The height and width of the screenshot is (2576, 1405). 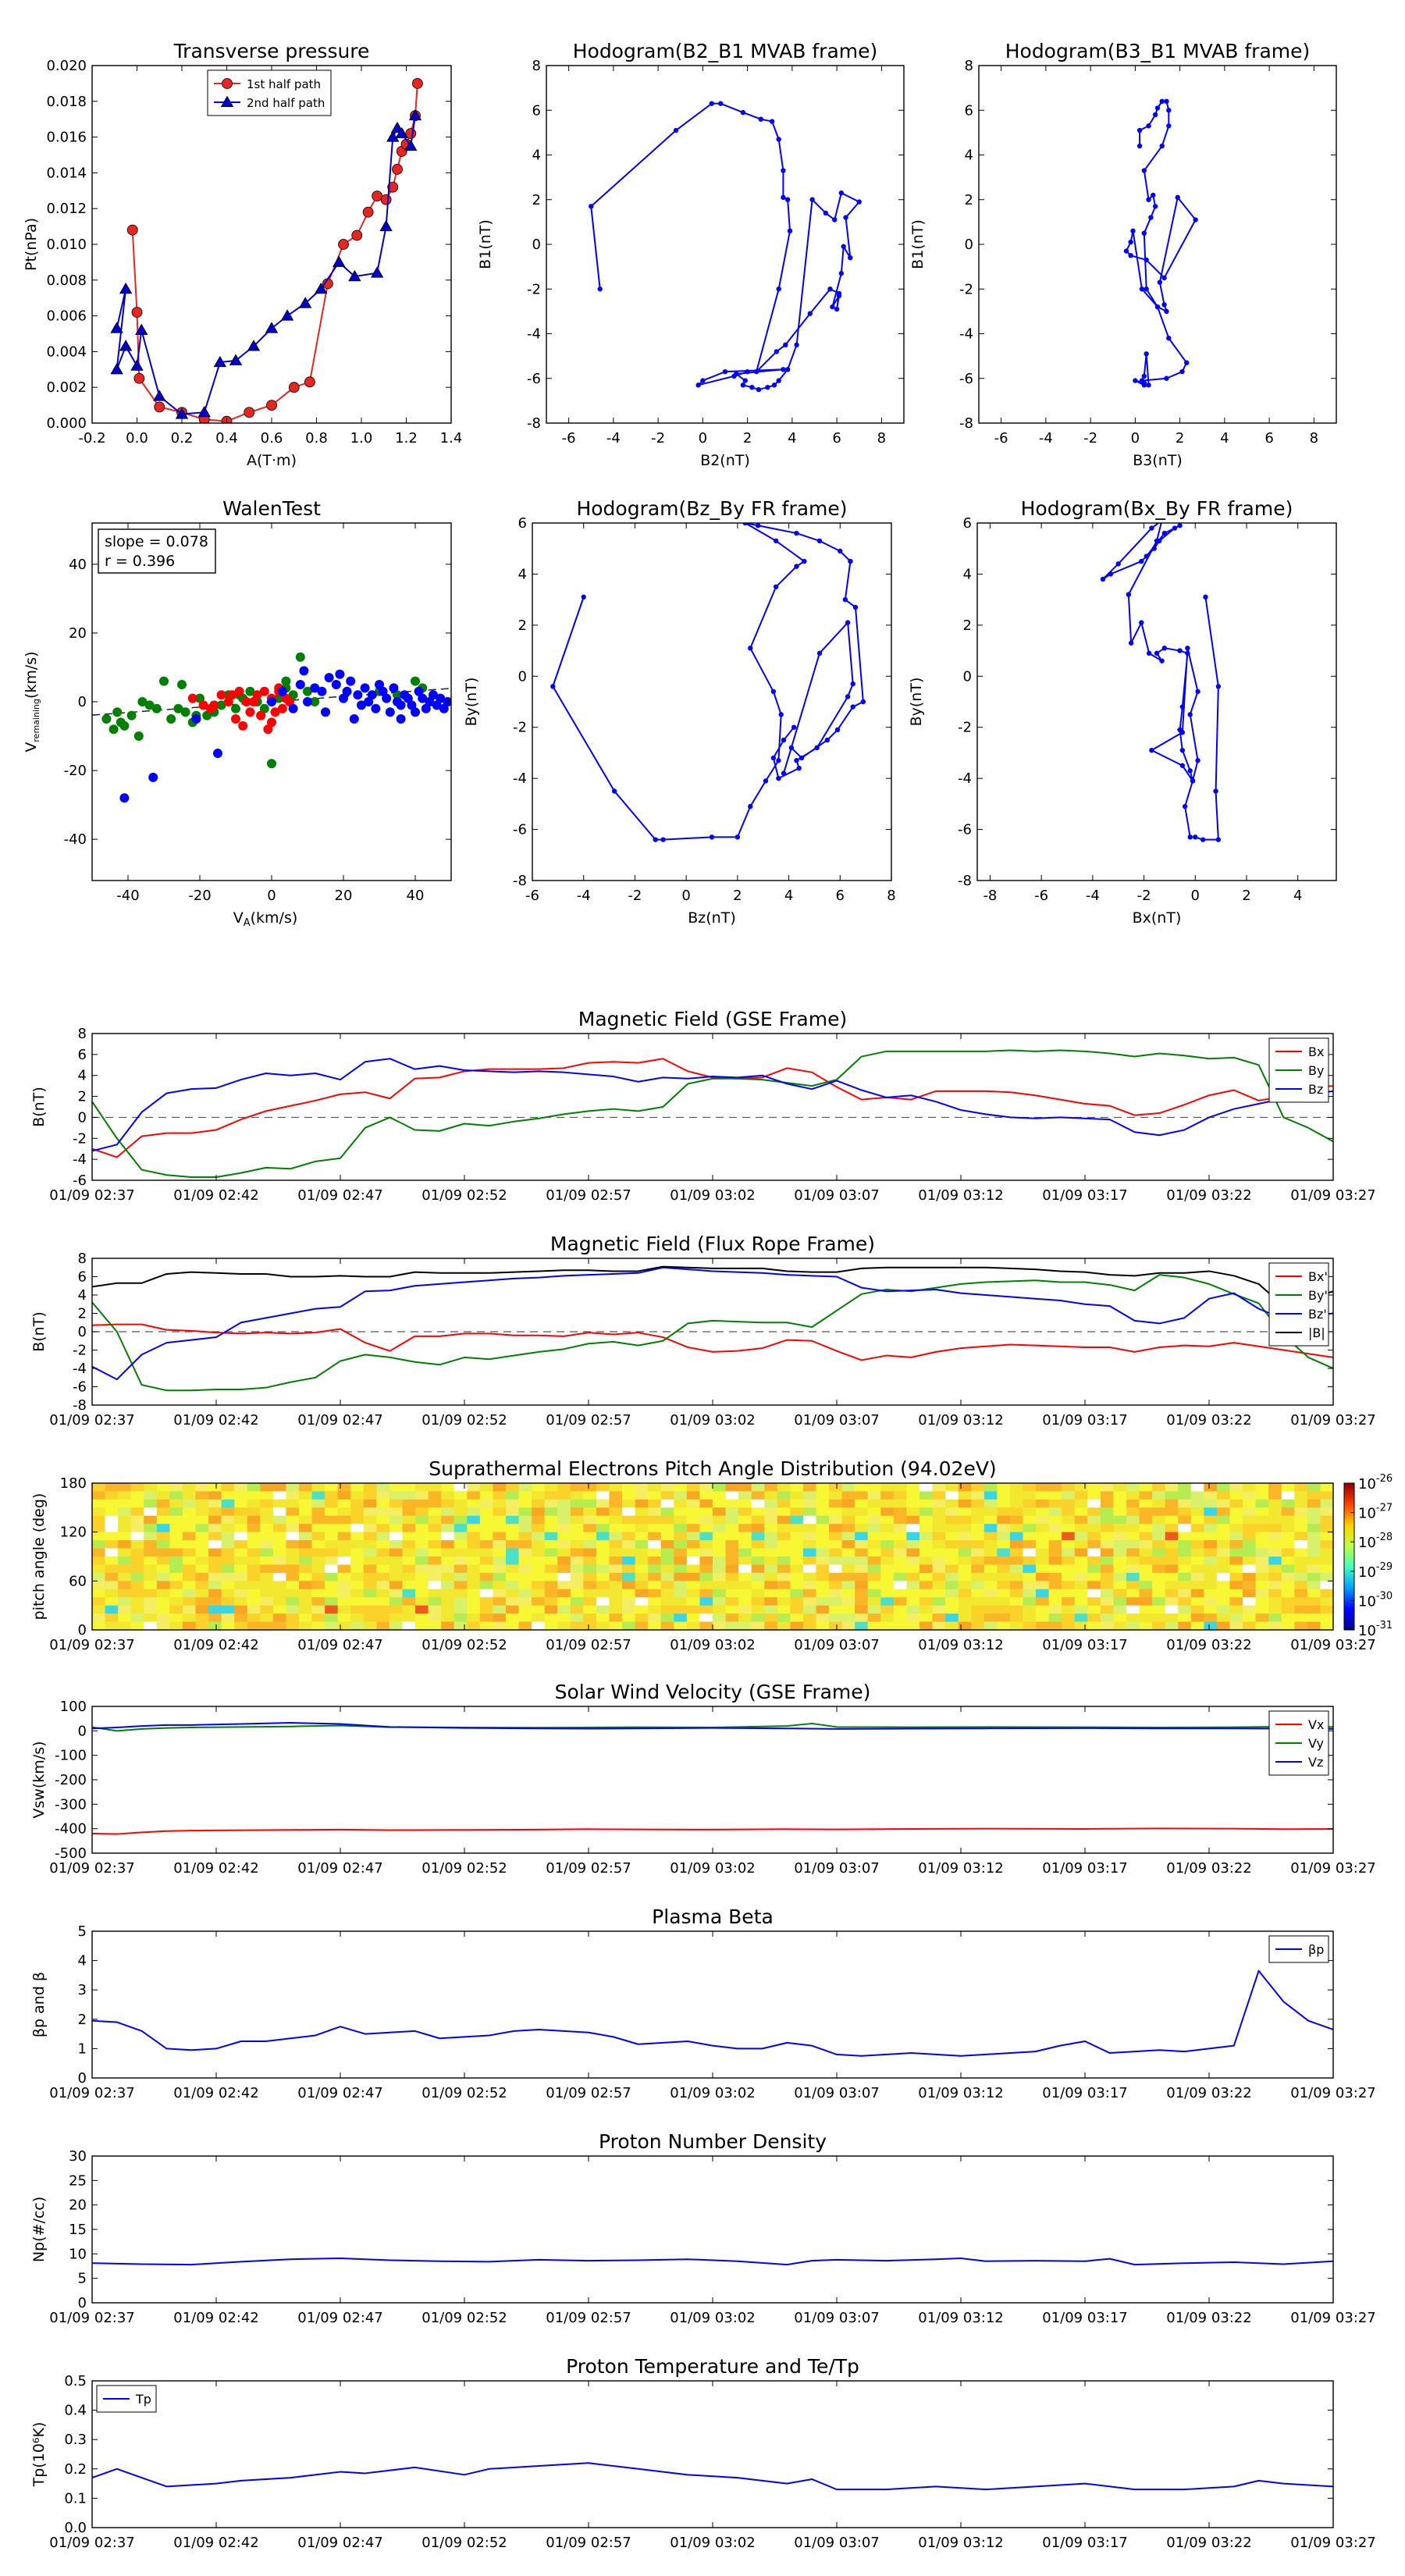 What do you see at coordinates (91, 2543) in the screenshot?
I see `x-tick-label: 01/09 02:37` at bounding box center [91, 2543].